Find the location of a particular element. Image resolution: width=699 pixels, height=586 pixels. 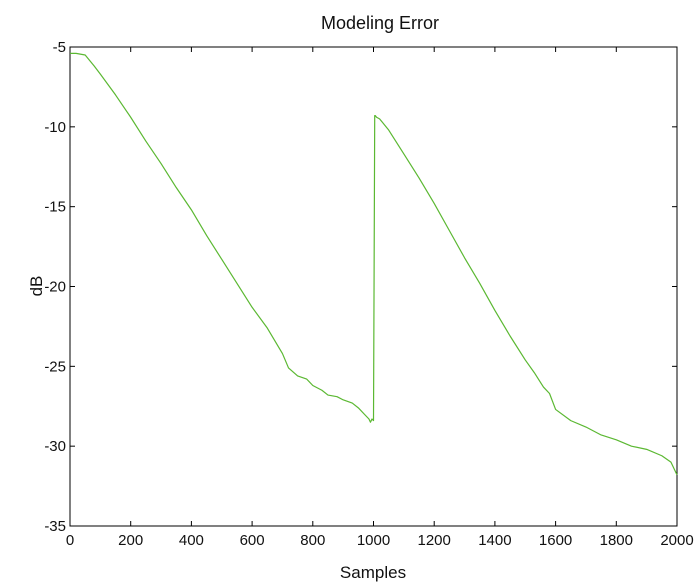

x-tick-label: 1800 is located at coordinates (616, 540).